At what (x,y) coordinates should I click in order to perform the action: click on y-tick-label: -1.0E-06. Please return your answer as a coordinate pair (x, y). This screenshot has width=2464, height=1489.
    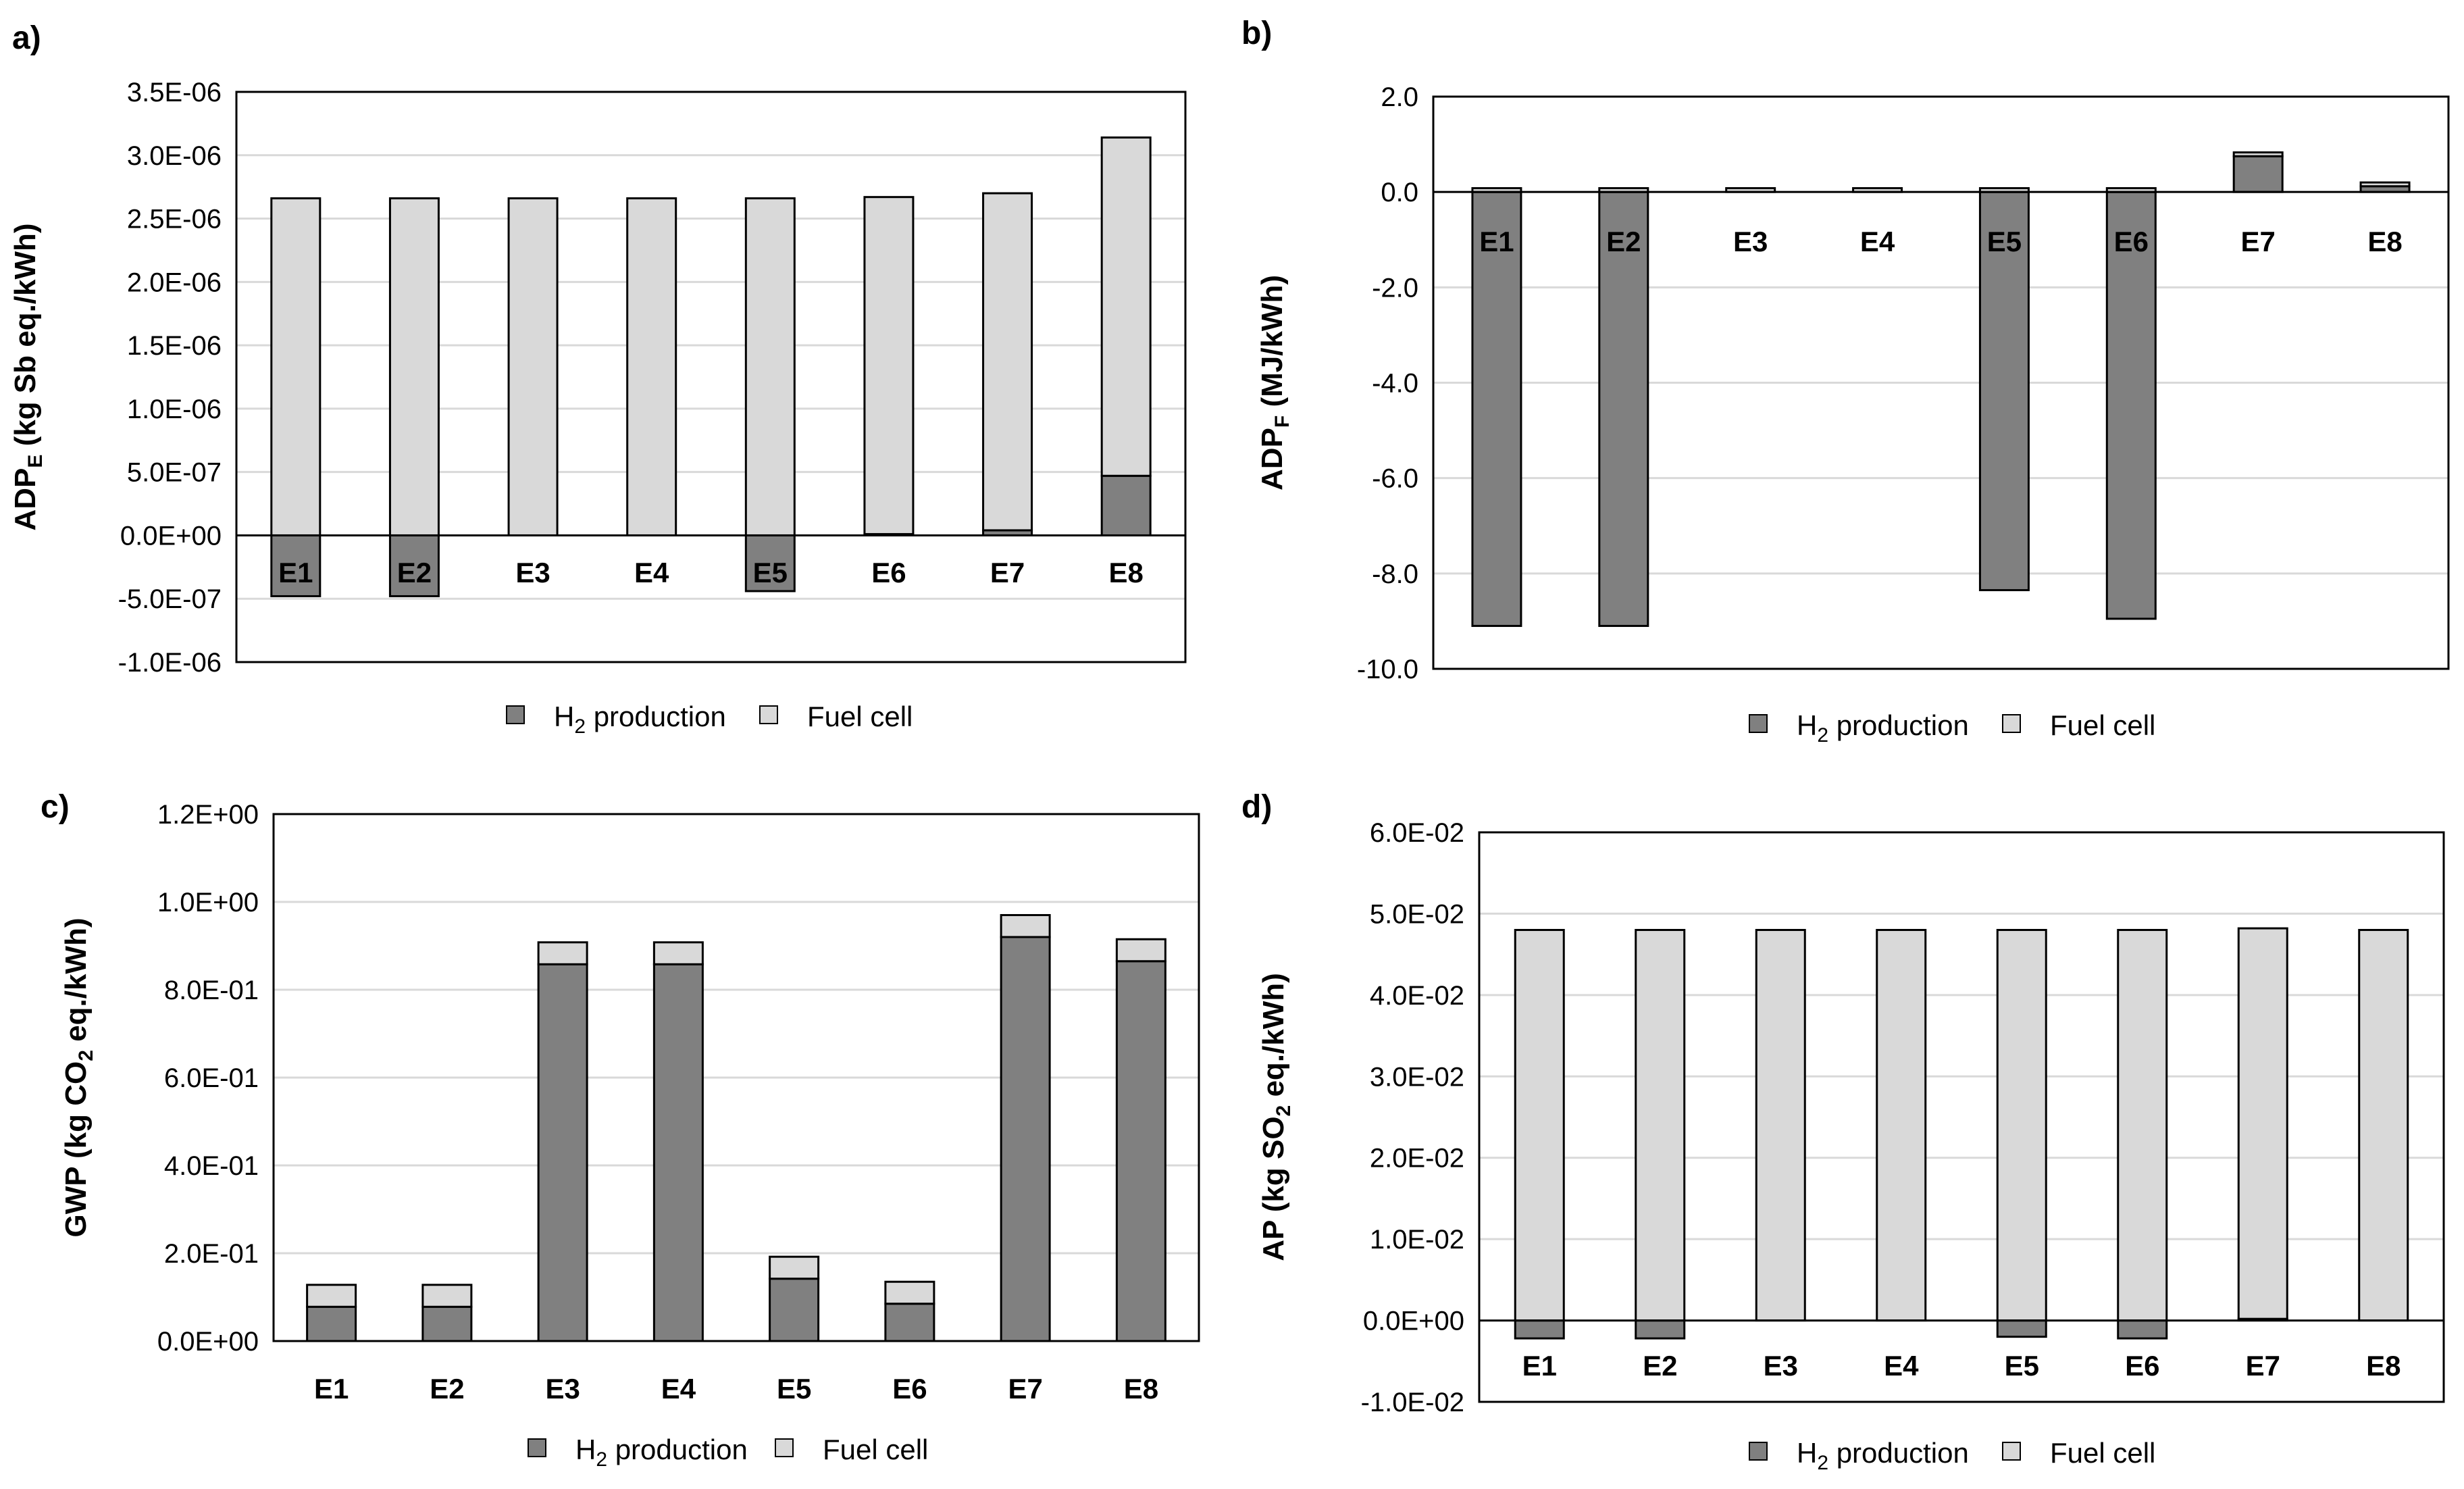
    Looking at the image, I should click on (170, 663).